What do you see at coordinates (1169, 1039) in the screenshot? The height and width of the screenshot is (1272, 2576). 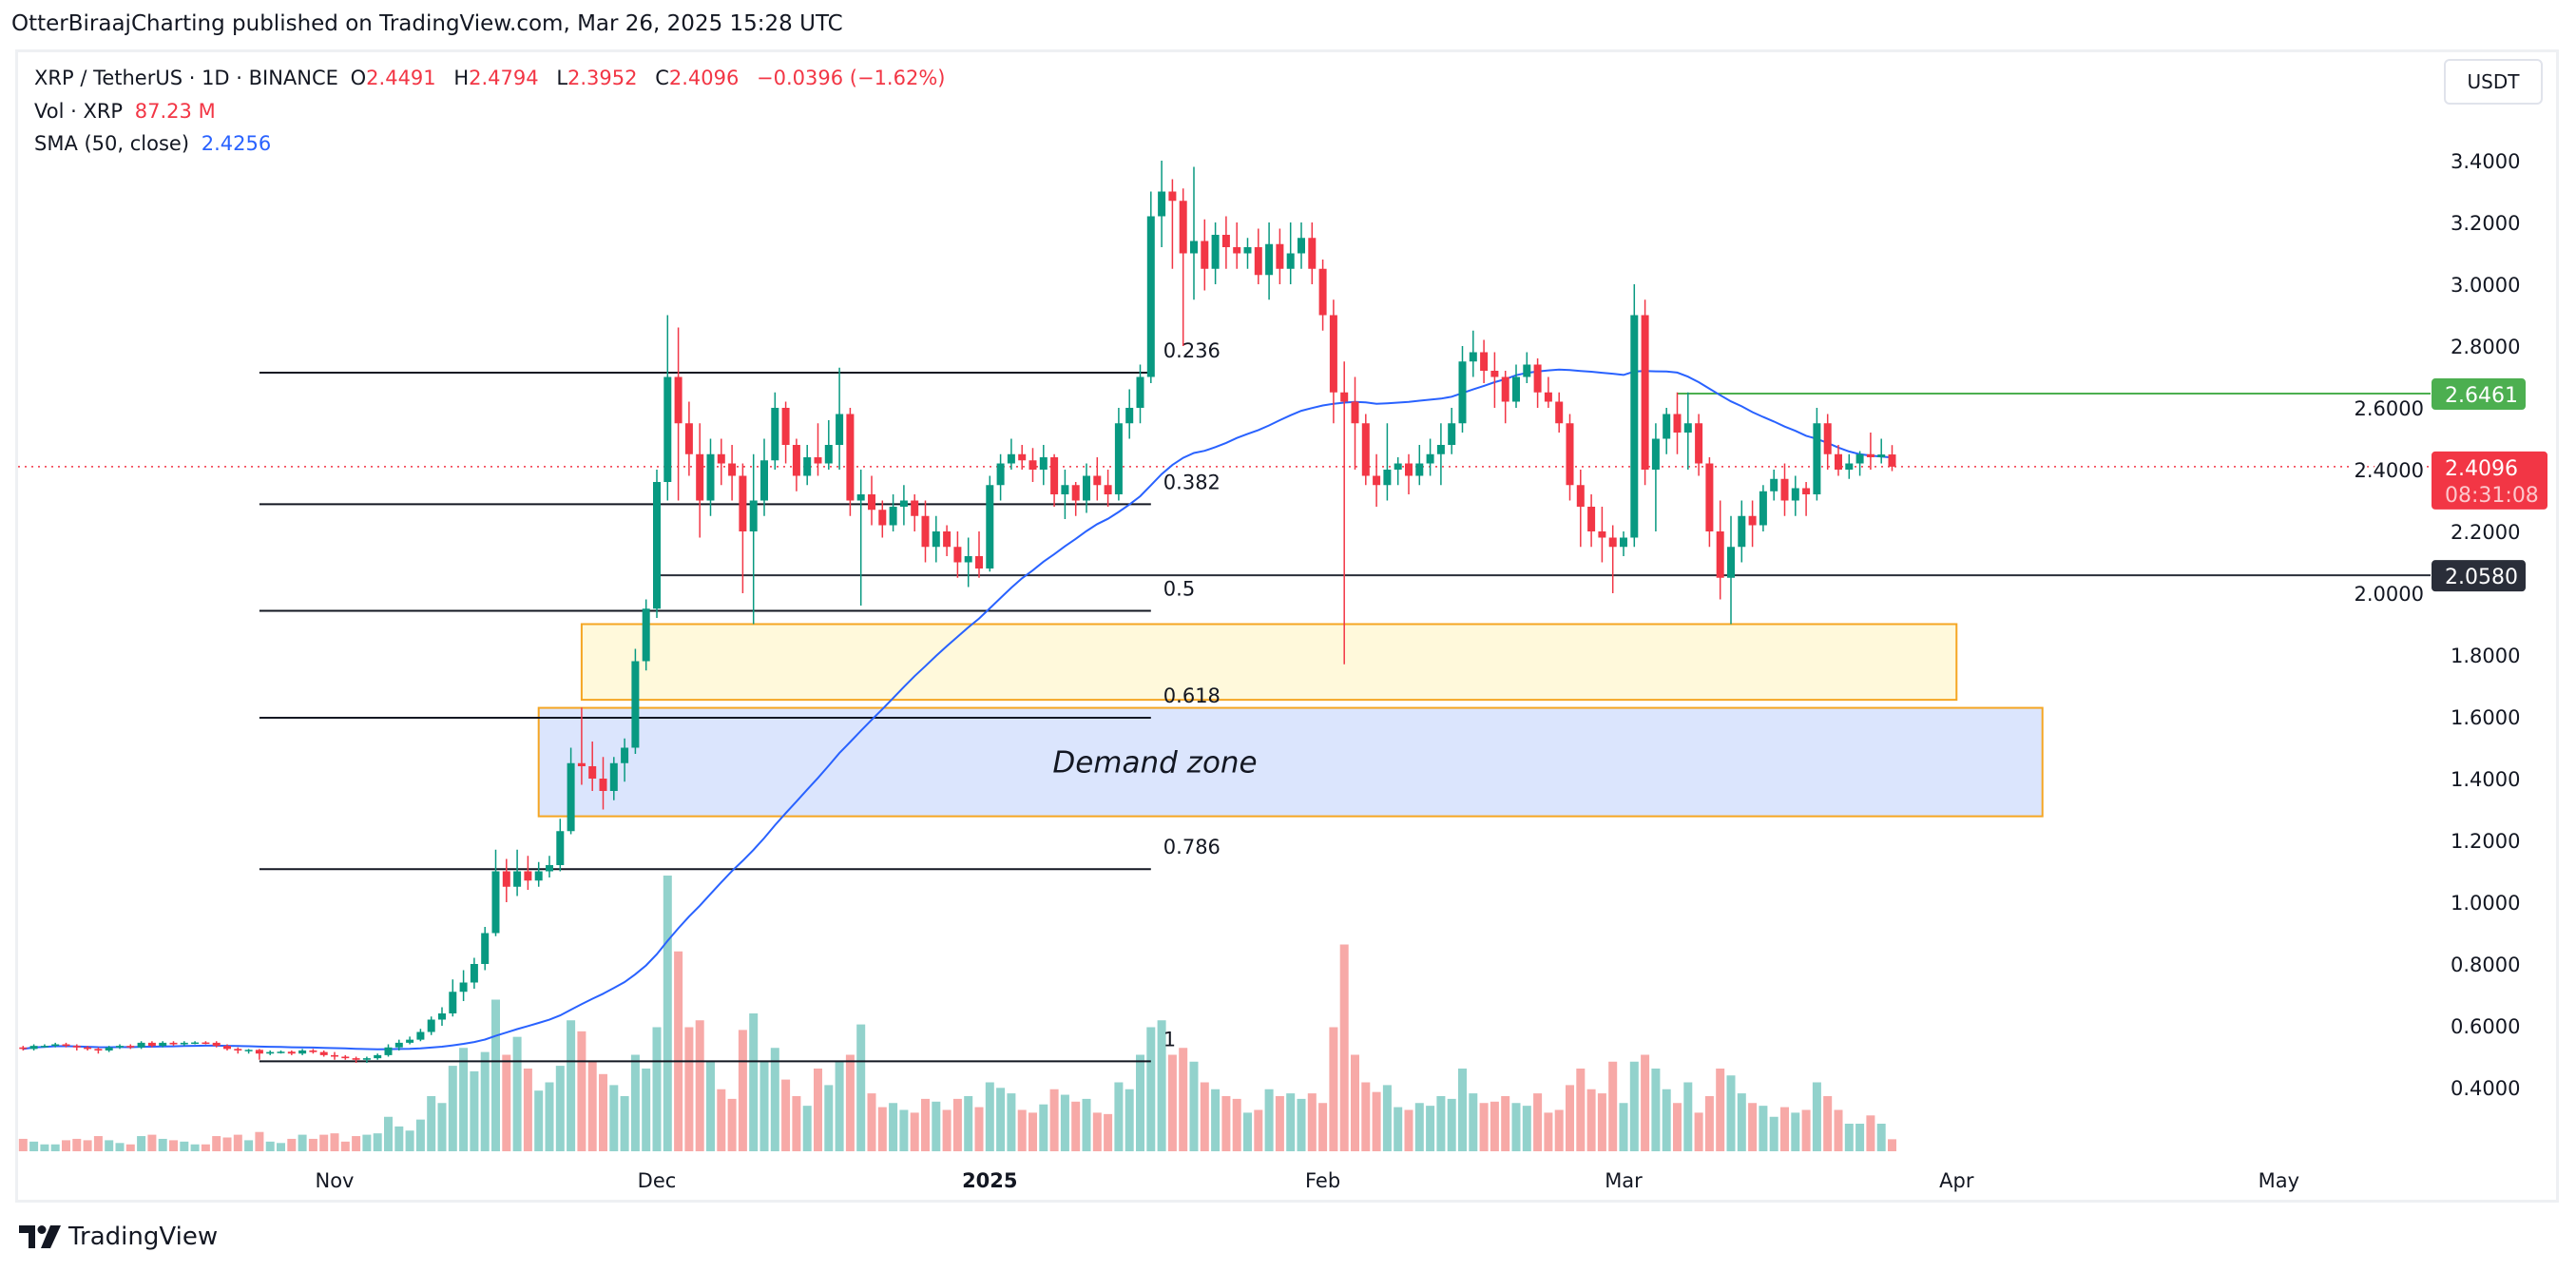 I see `fib-level-label: 1` at bounding box center [1169, 1039].